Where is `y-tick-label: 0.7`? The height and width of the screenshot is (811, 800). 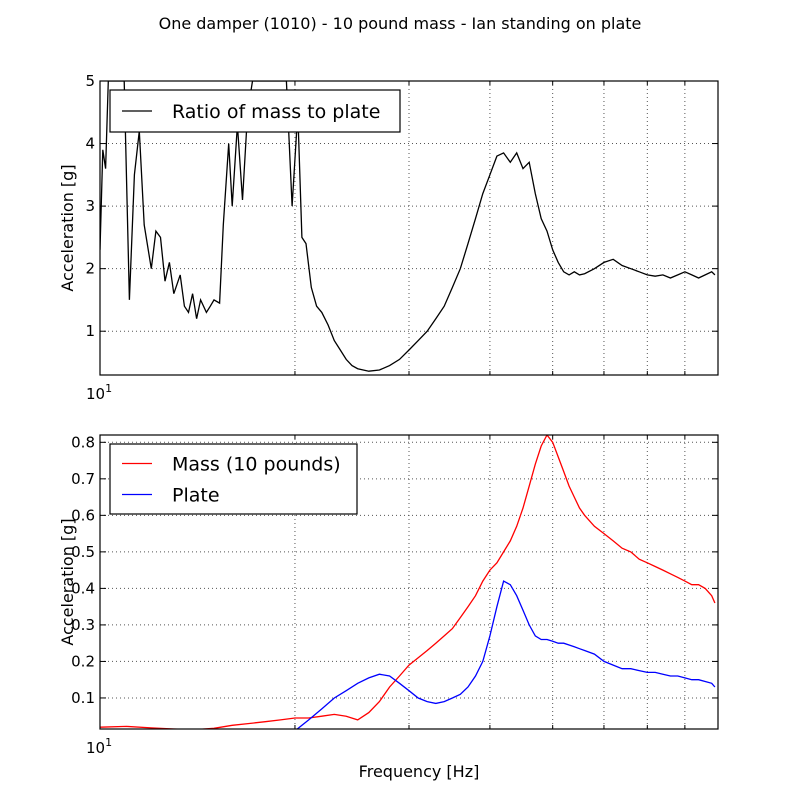
y-tick-label: 0.7 is located at coordinates (83, 479).